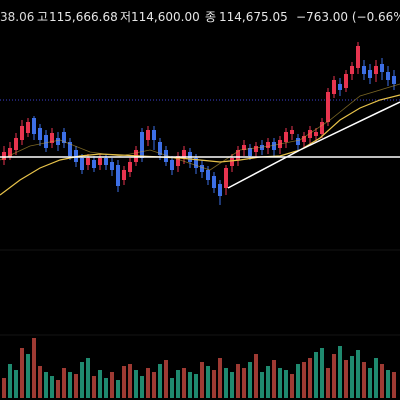 Image resolution: width=400 pixels, height=400 pixels. Describe the element at coordinates (348, 17) in the screenshot. I see `change-value: −763.00 (−0.66%)` at that location.